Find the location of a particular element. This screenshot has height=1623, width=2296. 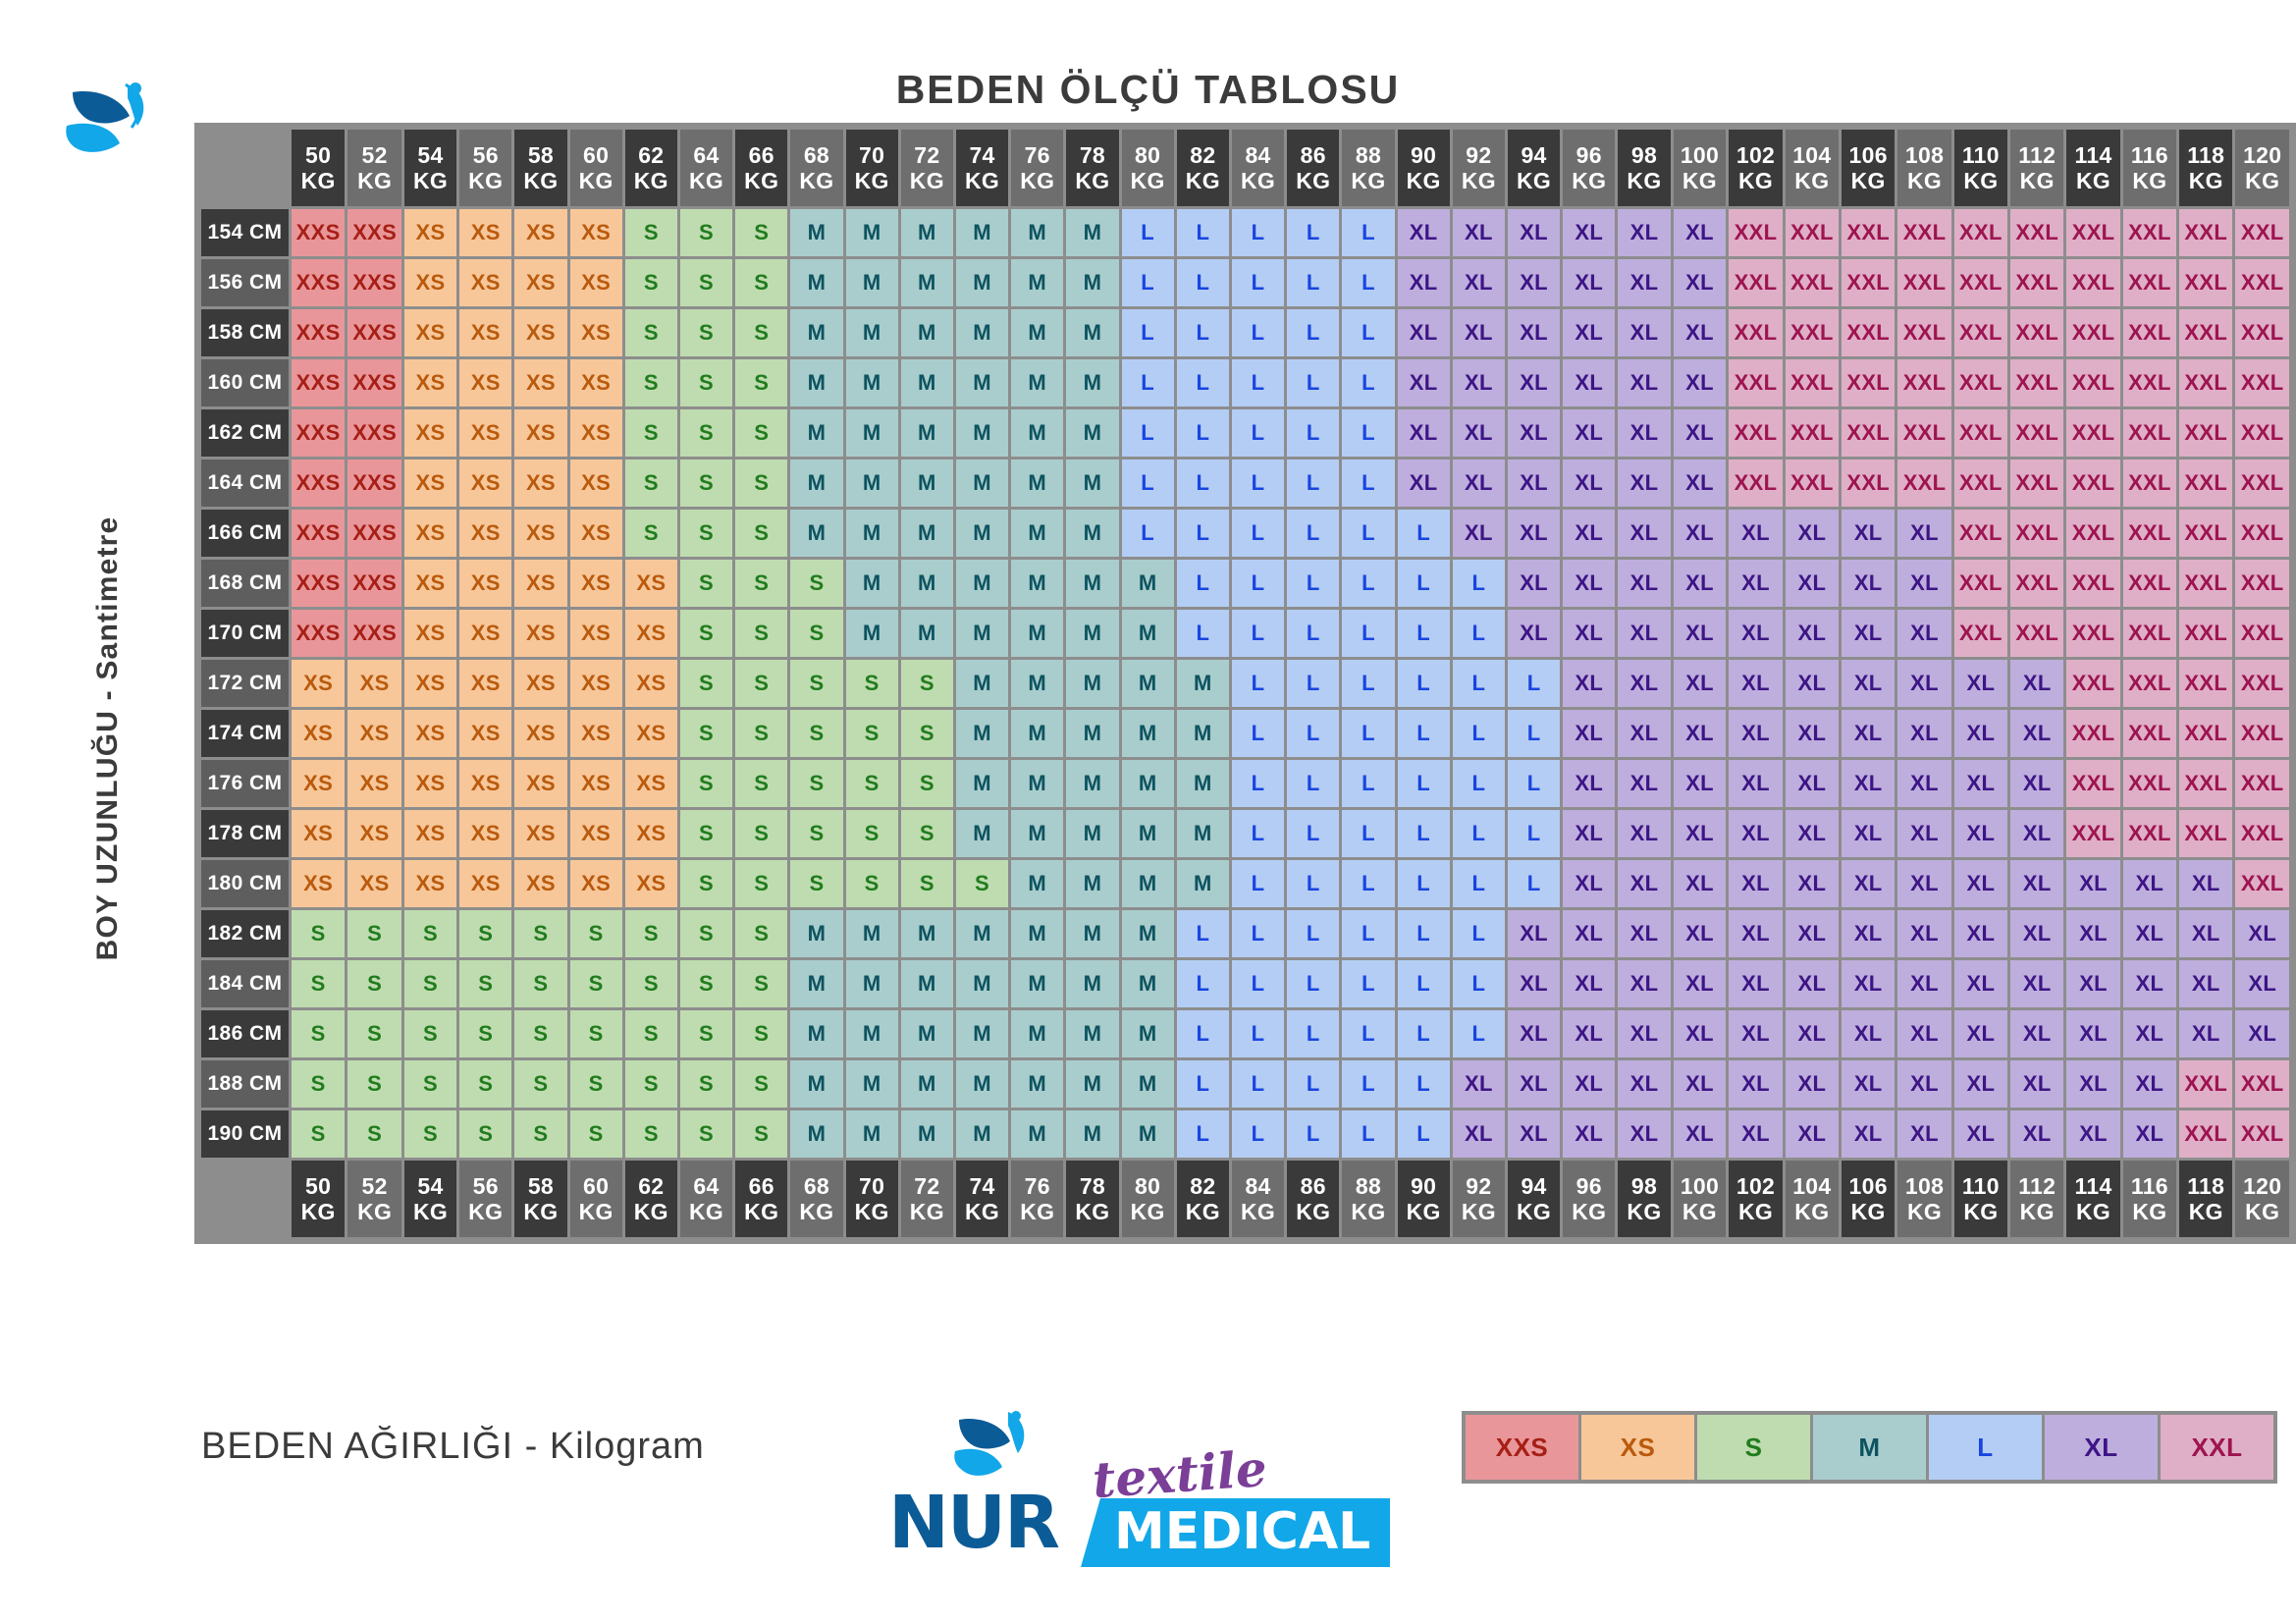

weight-value: 64 is located at coordinates (707, 1186).